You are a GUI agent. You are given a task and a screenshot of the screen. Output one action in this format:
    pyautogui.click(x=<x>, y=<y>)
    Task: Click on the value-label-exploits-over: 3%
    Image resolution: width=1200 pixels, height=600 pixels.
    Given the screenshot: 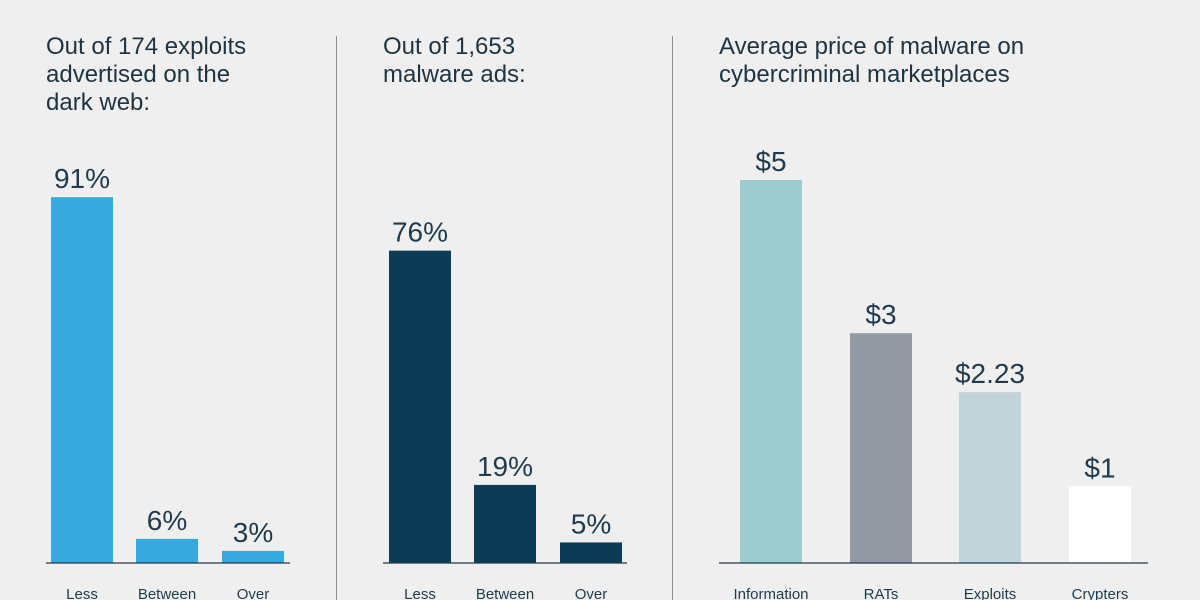 What is the action you would take?
    pyautogui.click(x=253, y=532)
    